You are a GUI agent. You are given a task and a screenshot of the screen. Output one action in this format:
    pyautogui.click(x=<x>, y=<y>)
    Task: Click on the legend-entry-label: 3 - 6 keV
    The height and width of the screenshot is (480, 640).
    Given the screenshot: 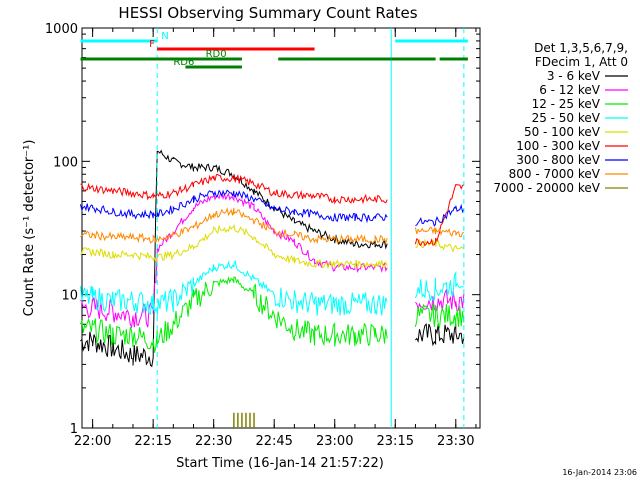 What is the action you would take?
    pyautogui.click(x=574, y=76)
    